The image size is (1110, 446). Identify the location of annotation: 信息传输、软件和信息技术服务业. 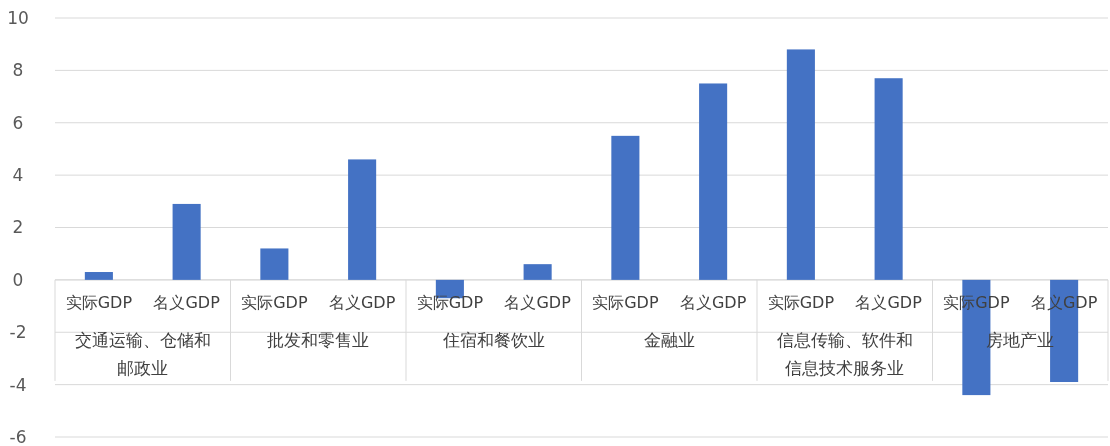
(844, 353).